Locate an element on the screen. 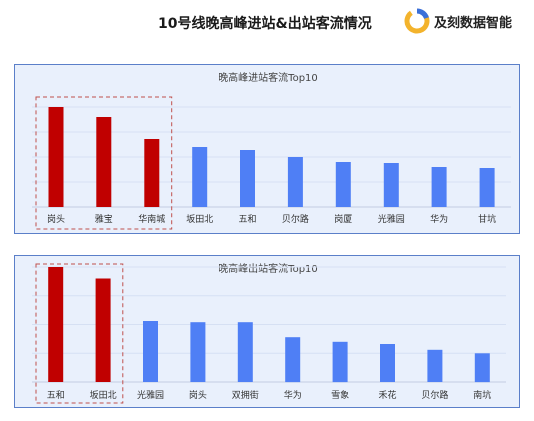 The image size is (534, 421). bar-华南城 is located at coordinates (152, 173).